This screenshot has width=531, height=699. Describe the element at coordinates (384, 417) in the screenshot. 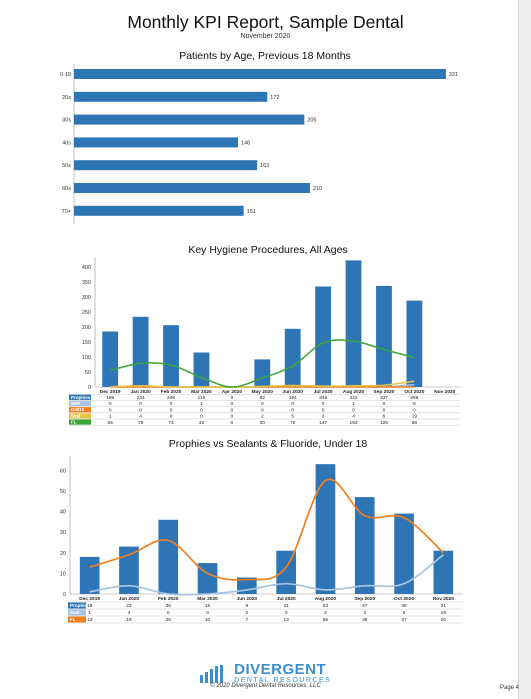

I see `table-cell: 6` at that location.